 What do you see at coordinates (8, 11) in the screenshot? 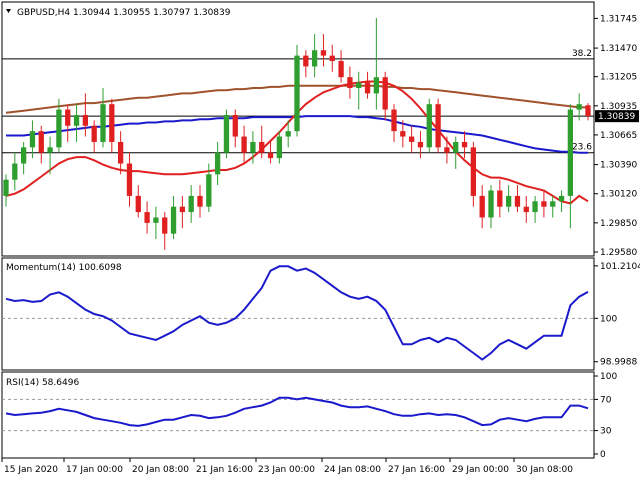
I see `triangle-down-icon` at bounding box center [8, 11].